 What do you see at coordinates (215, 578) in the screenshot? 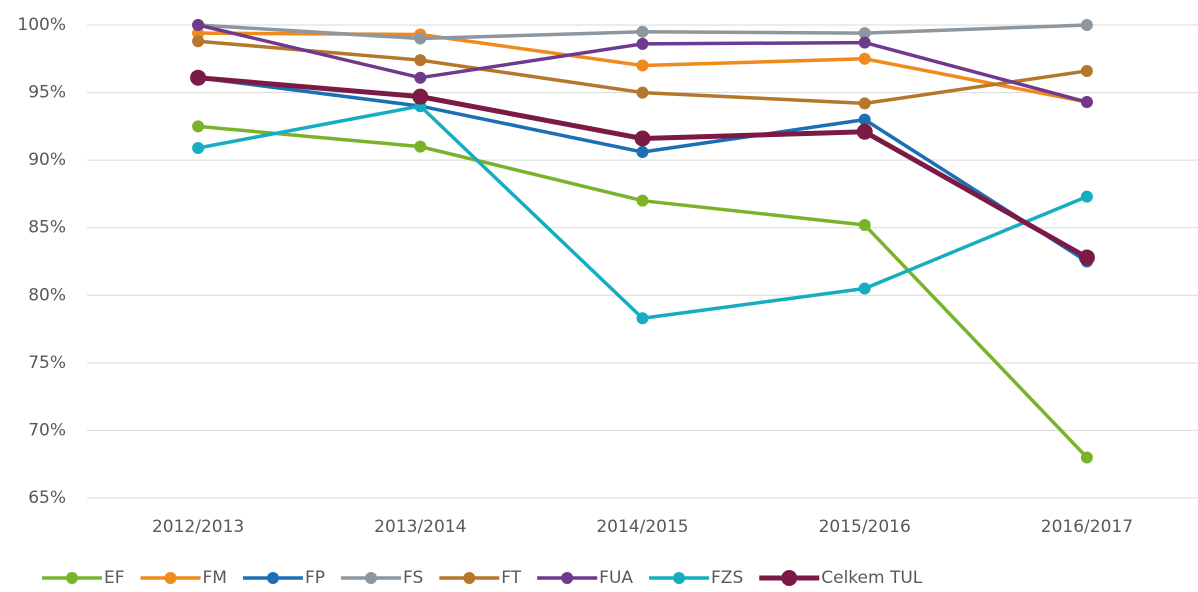
I see `legend-label: FM` at bounding box center [215, 578].